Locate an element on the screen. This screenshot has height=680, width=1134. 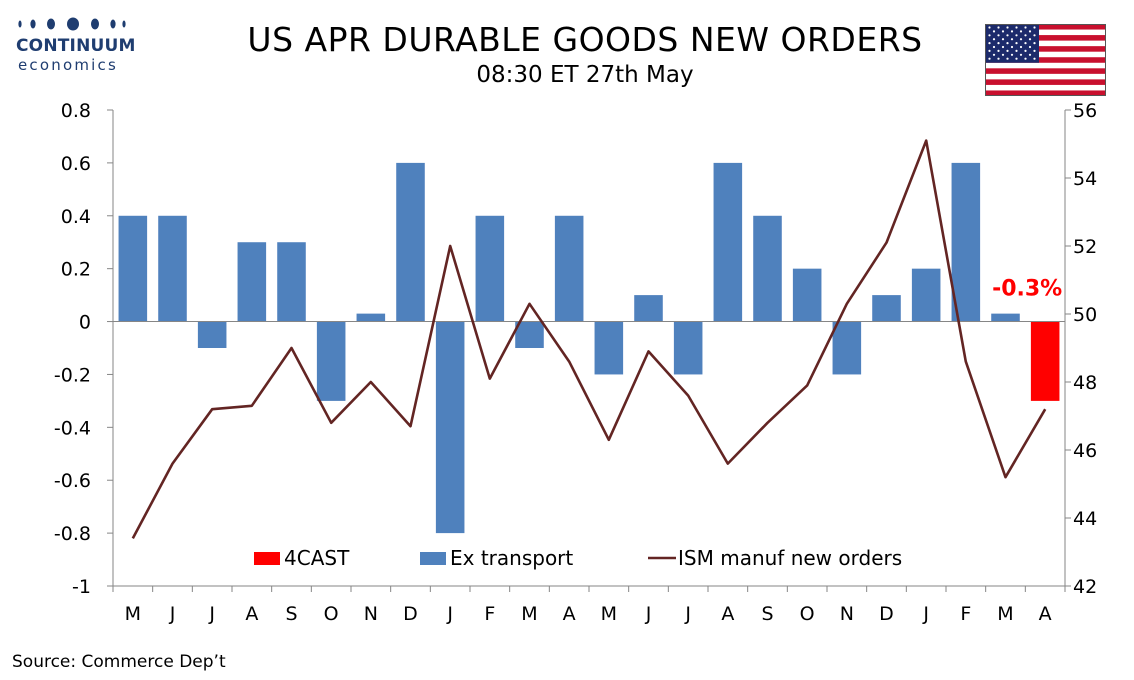
right-tick-label: 56 is located at coordinates (1085, 111).